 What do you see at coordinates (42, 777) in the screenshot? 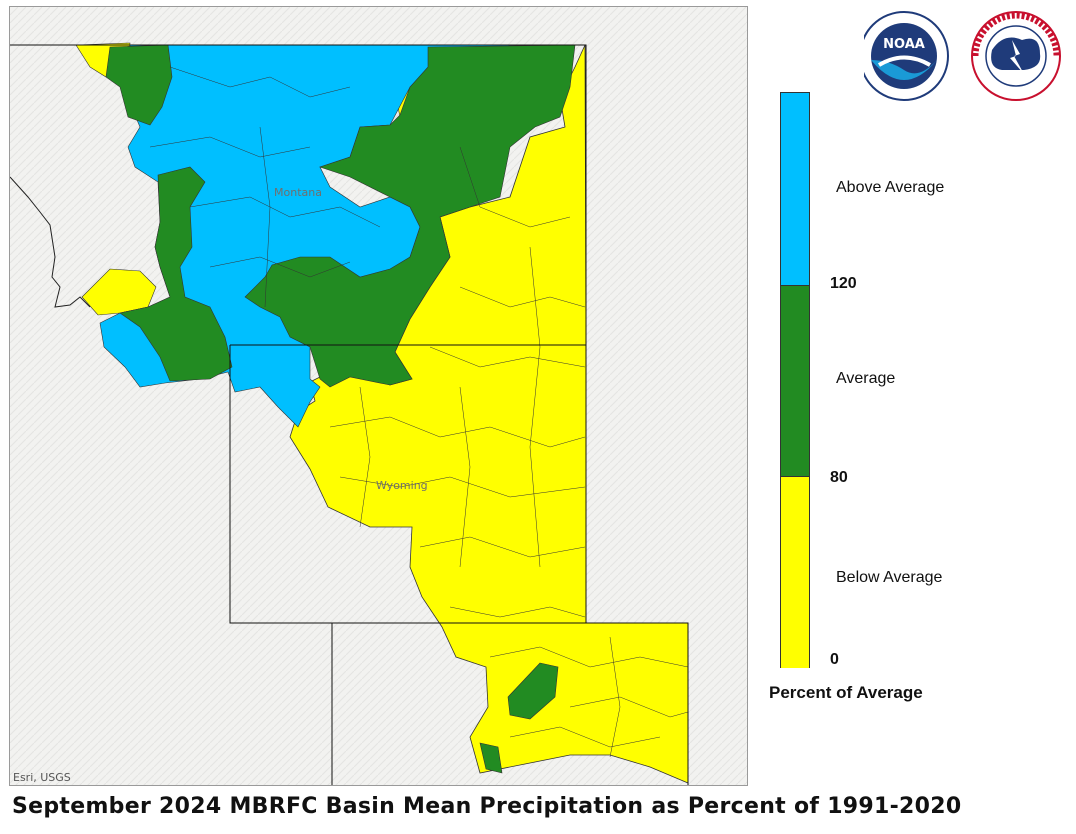
I see `map-attribution: Esri, USGS` at bounding box center [42, 777].